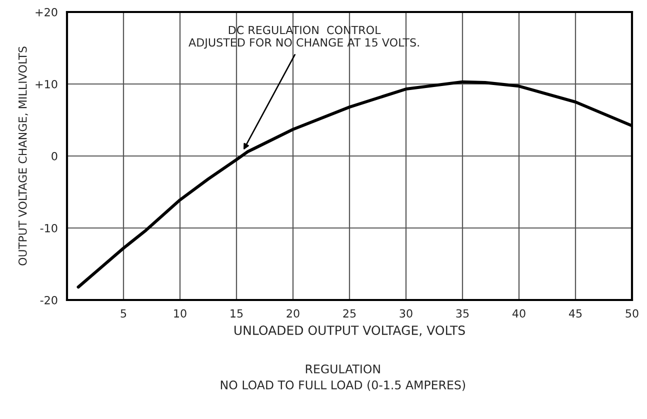 This screenshot has height=419, width=647. Describe the element at coordinates (349, 313) in the screenshot. I see `x-tick-label: 25` at that location.